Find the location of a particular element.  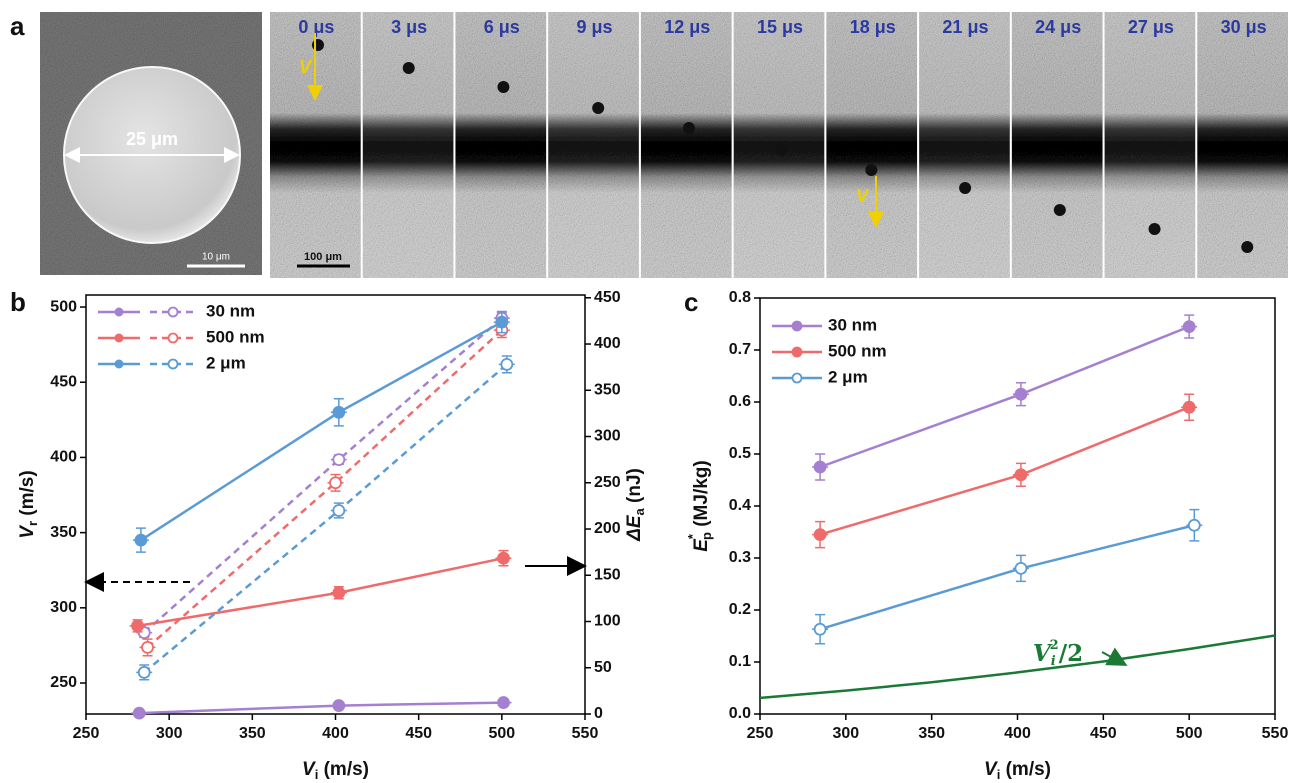

axis-label: ΔEa (nJ) is located at coordinates (635, 505).